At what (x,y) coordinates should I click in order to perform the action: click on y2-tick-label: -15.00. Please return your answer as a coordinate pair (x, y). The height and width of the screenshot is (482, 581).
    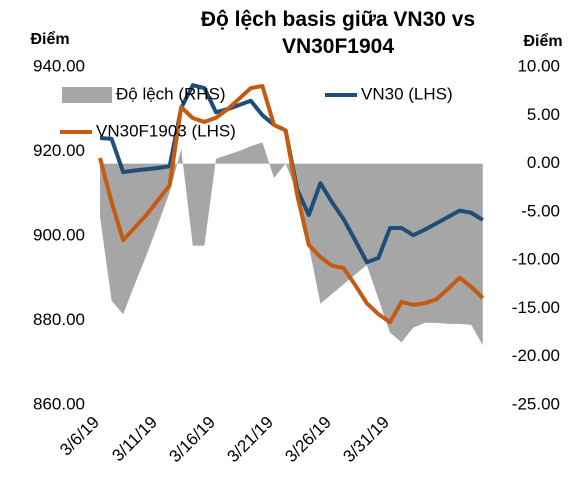
    Looking at the image, I should click on (536, 307).